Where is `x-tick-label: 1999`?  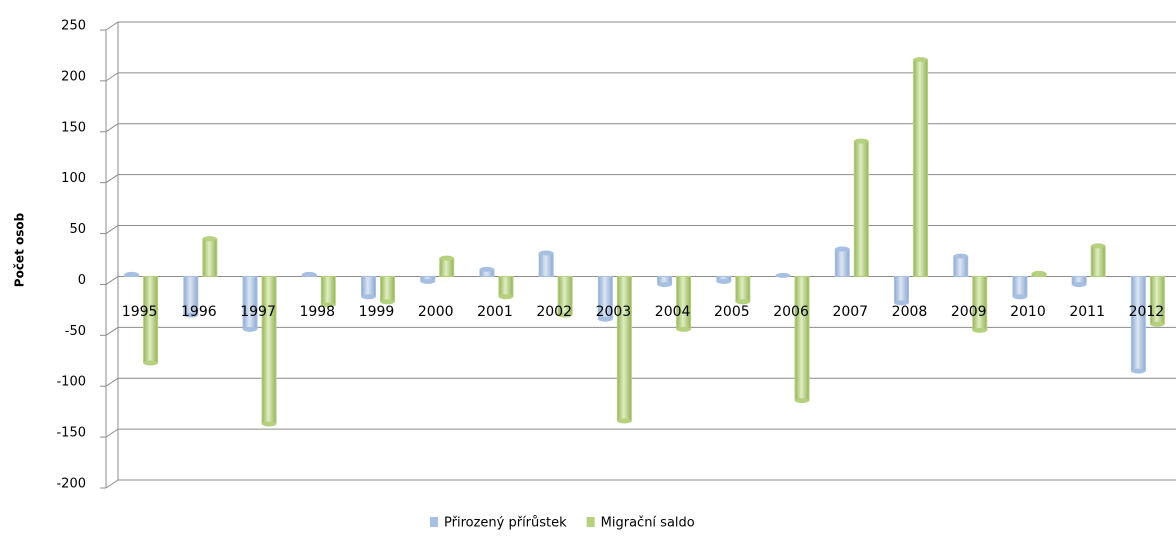 x-tick-label: 1999 is located at coordinates (377, 312).